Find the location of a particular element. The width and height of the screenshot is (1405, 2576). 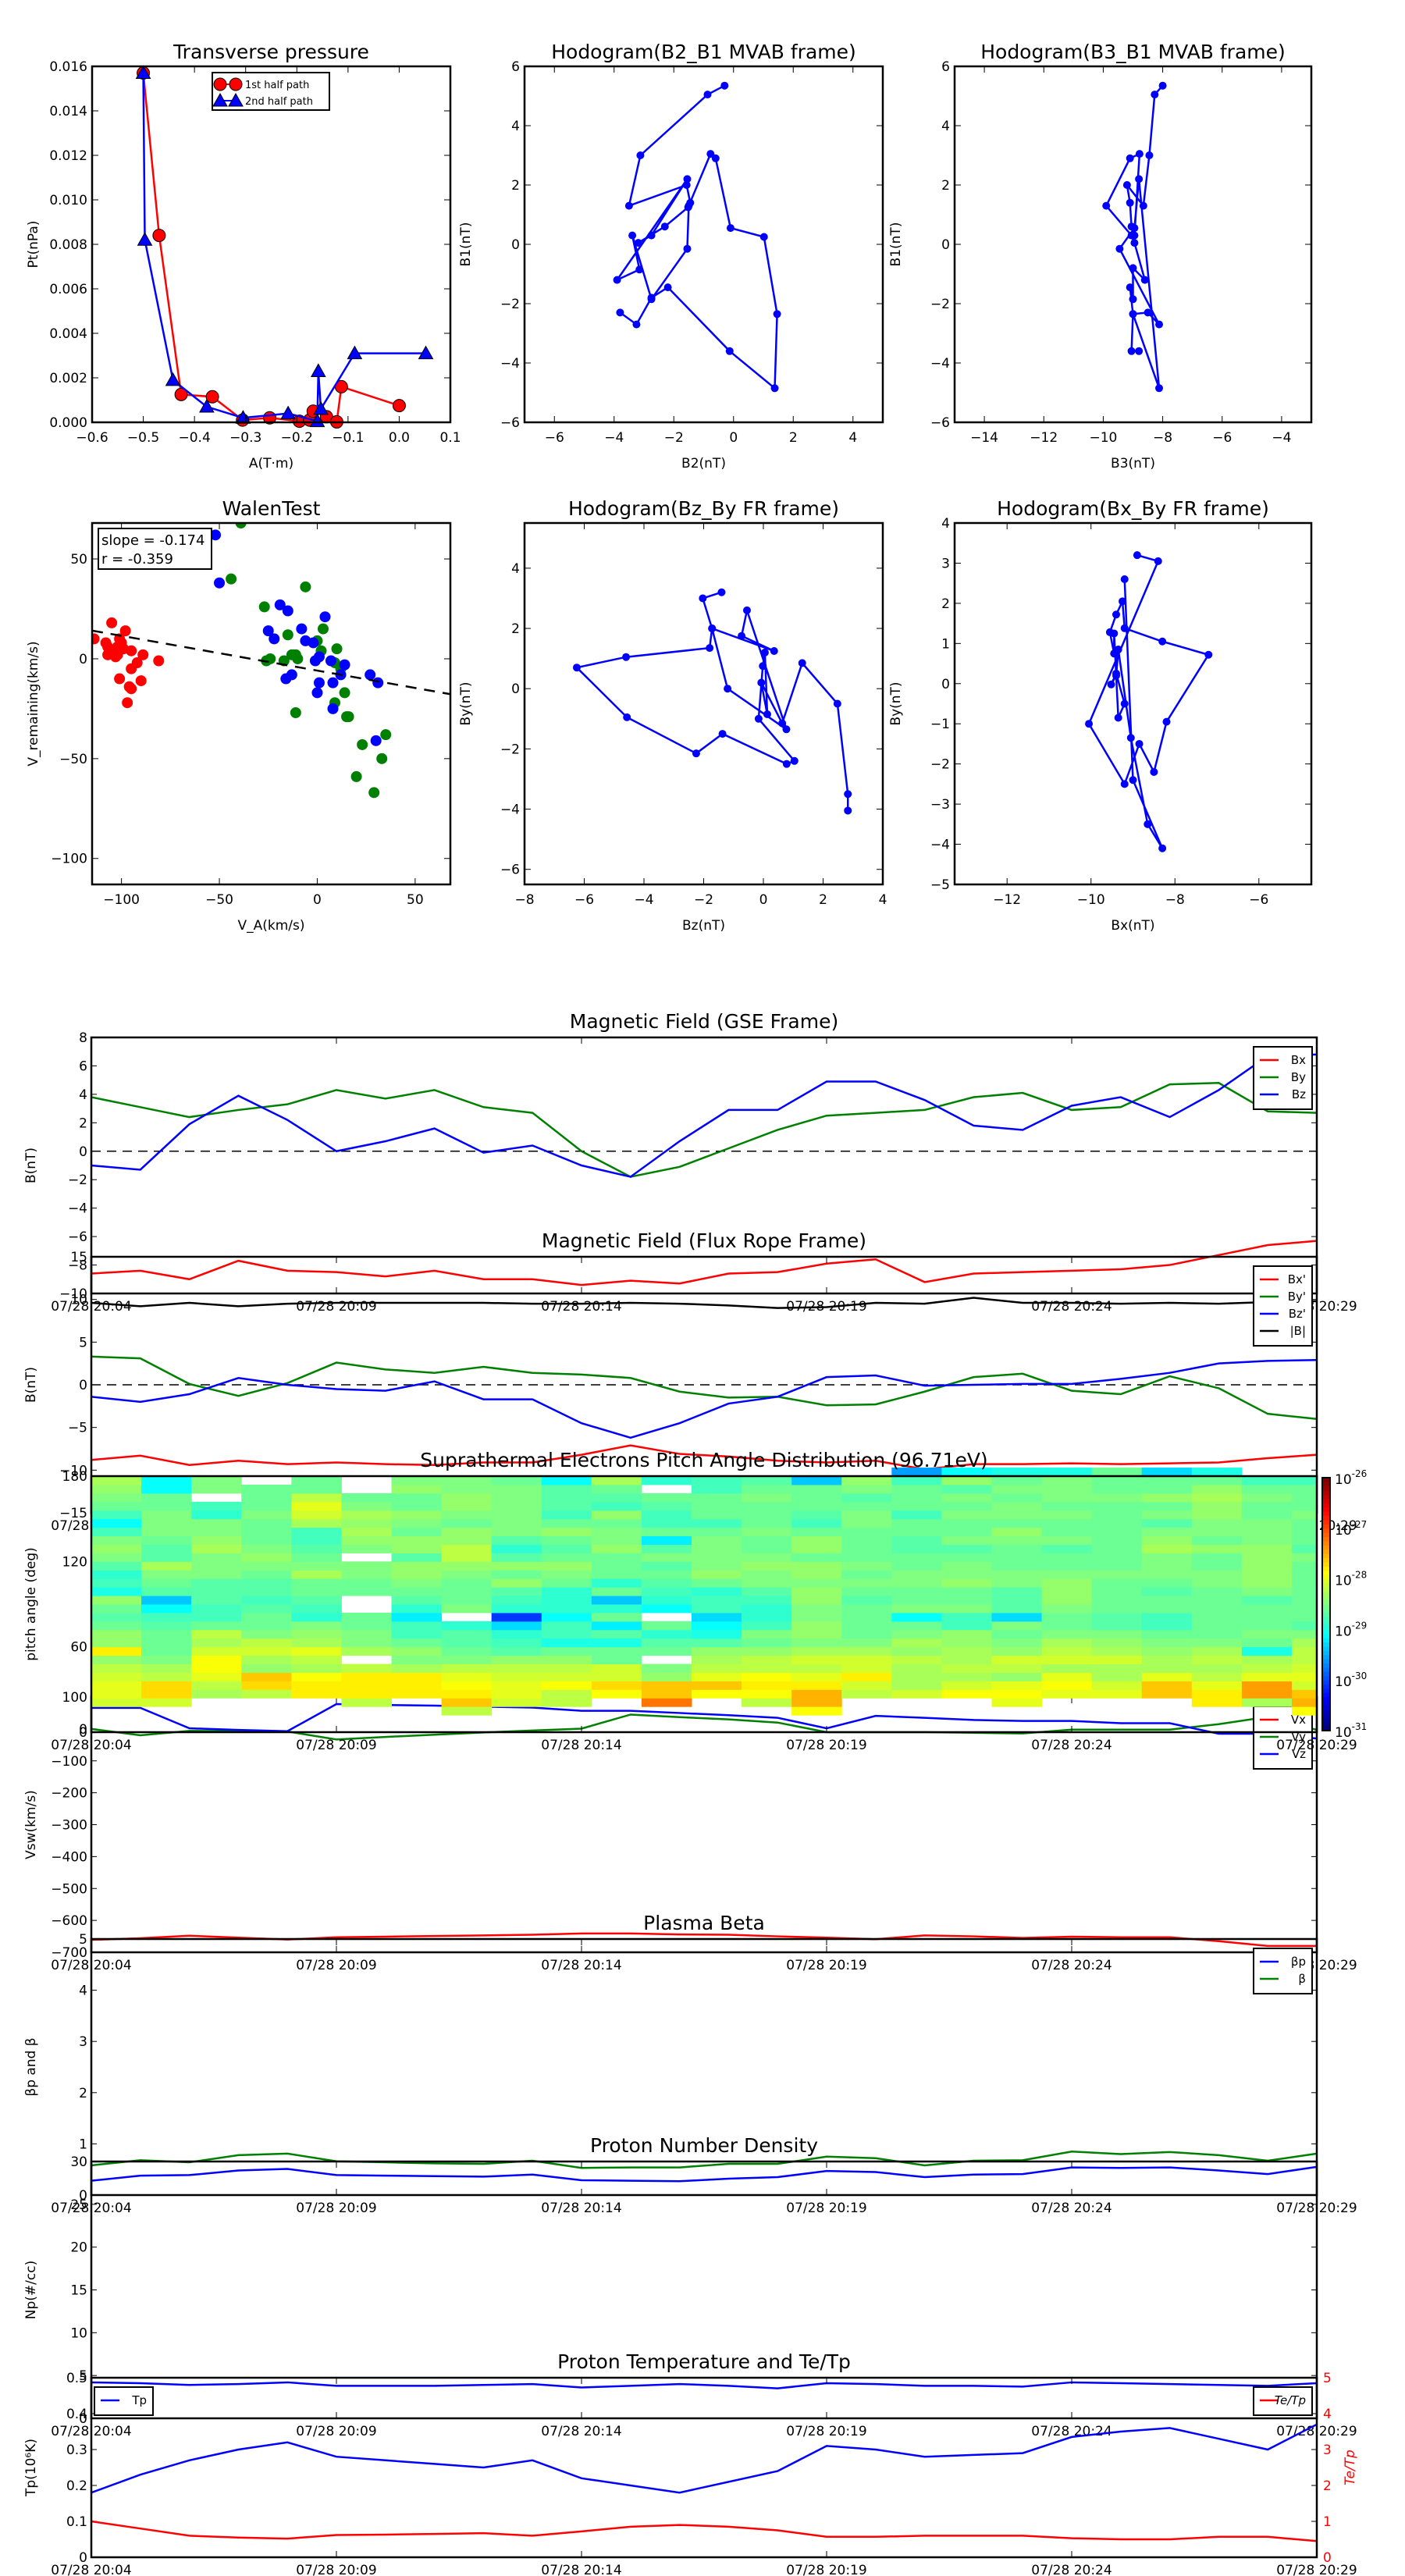

y-tick-label: −2 is located at coordinates (77, 1180).